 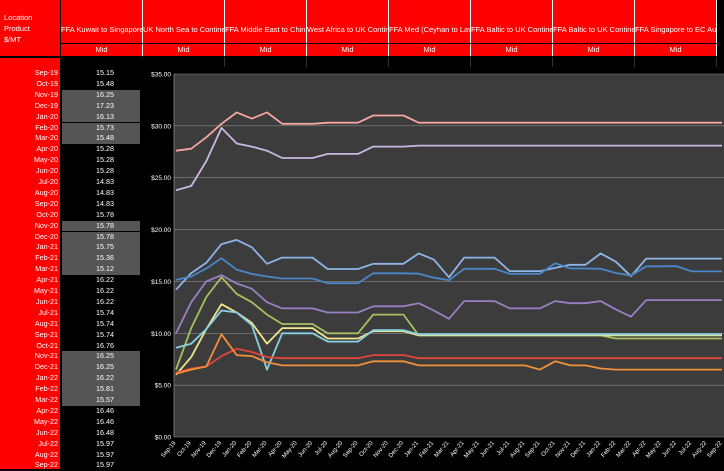 I want to click on row-date: Dec-19, so click(x=46, y=105).